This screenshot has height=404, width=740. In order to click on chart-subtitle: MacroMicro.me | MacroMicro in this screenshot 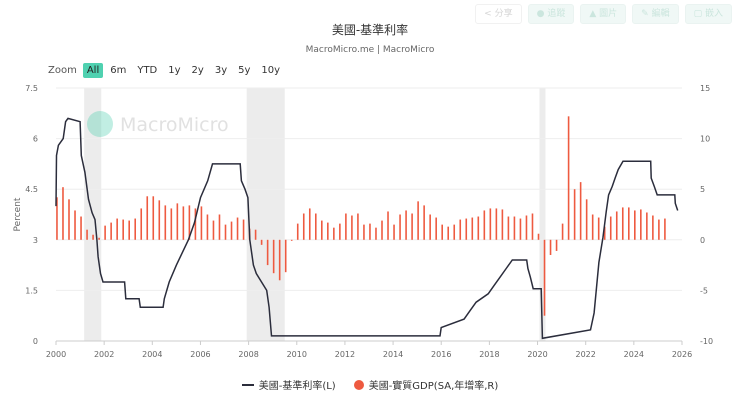, I will do `click(370, 50)`.